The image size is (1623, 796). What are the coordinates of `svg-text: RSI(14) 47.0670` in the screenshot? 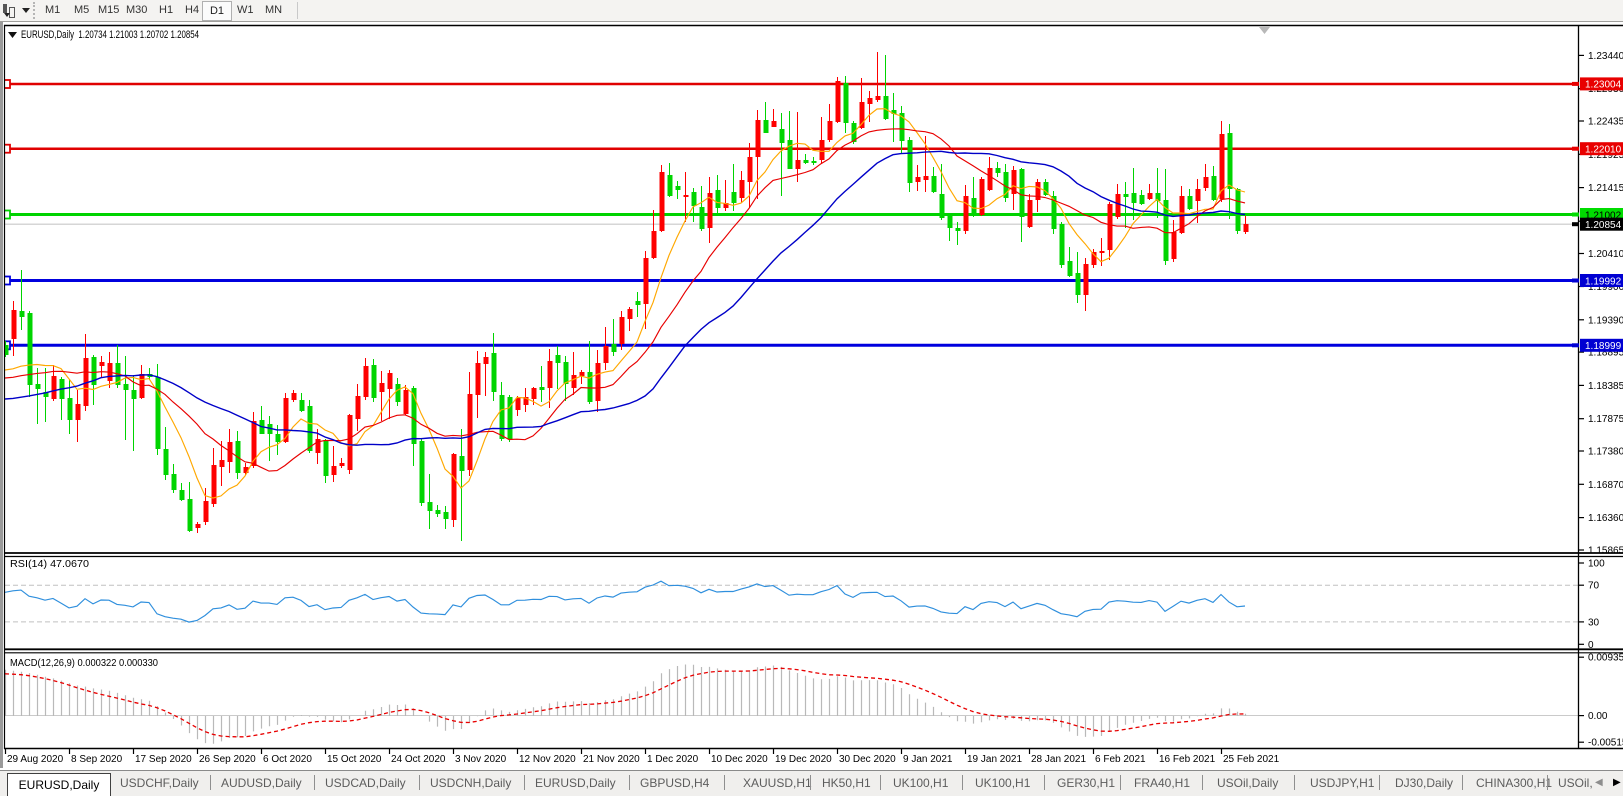 It's located at (49, 564).